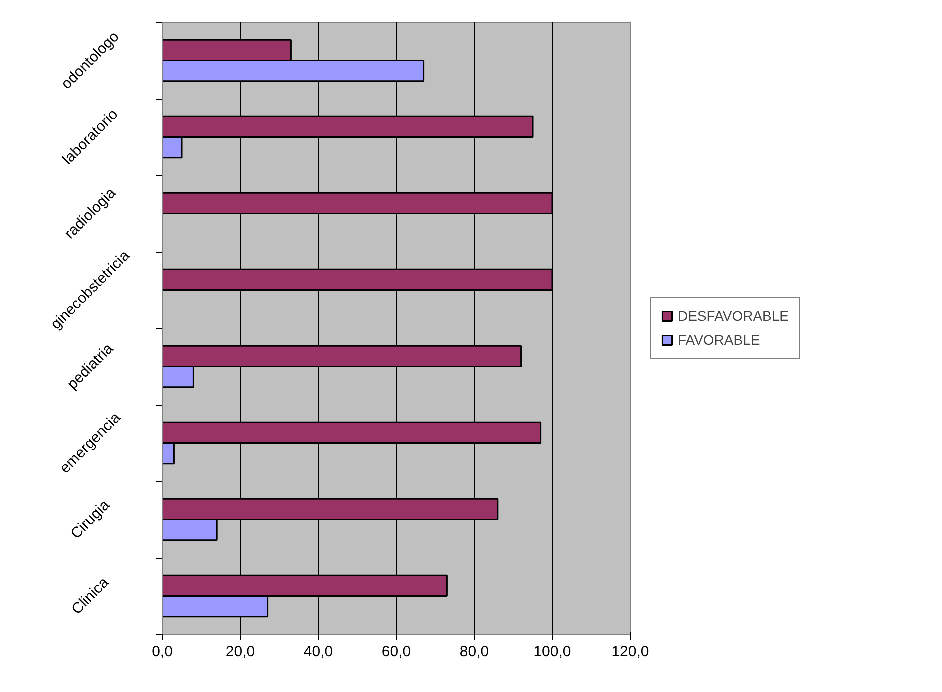 The image size is (942, 692). I want to click on x-tick-label: 60,0, so click(397, 652).